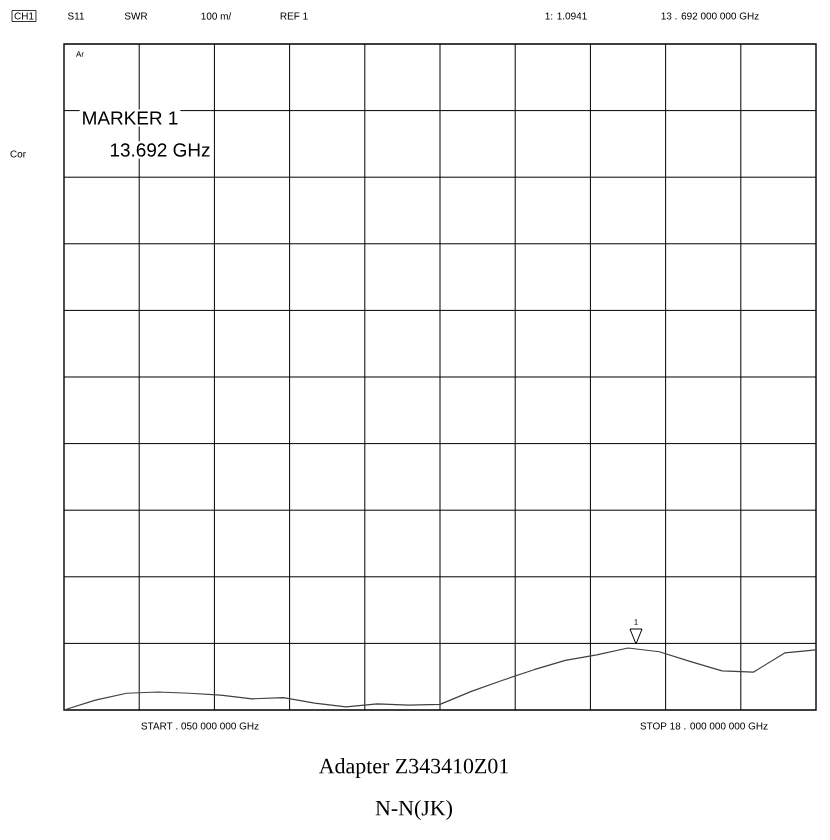 The width and height of the screenshot is (830, 840). I want to click on text: N-N(JK), so click(413, 810).